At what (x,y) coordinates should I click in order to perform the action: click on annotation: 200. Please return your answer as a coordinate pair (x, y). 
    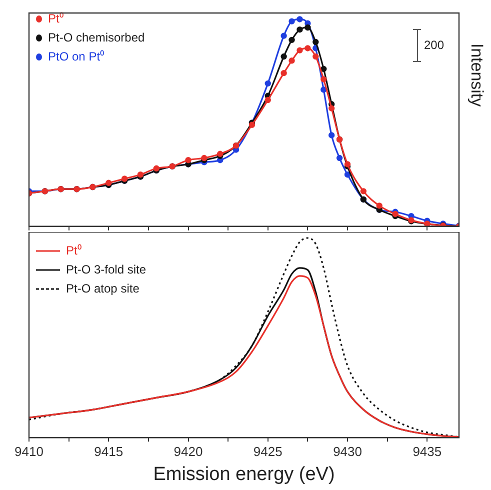
    Looking at the image, I should click on (434, 45).